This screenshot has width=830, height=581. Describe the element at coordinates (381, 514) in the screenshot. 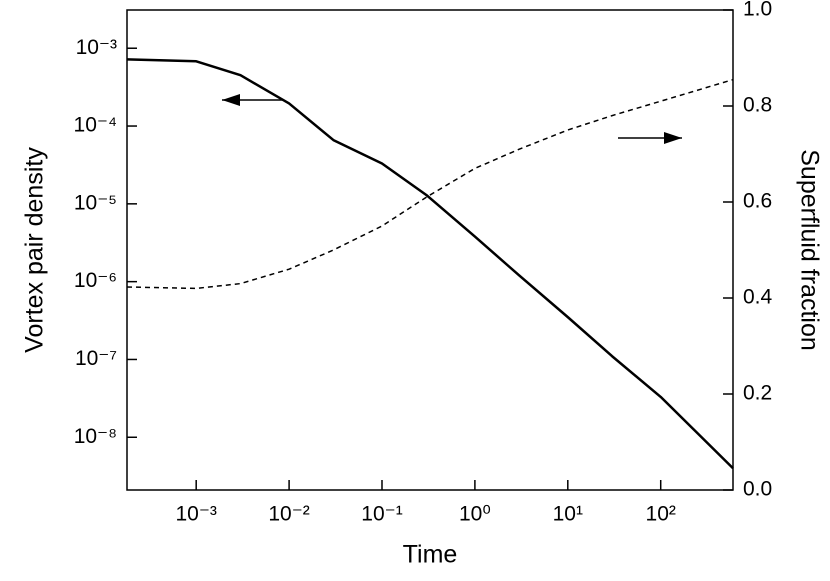

I see `x-tick-label: 10⁻¹` at that location.